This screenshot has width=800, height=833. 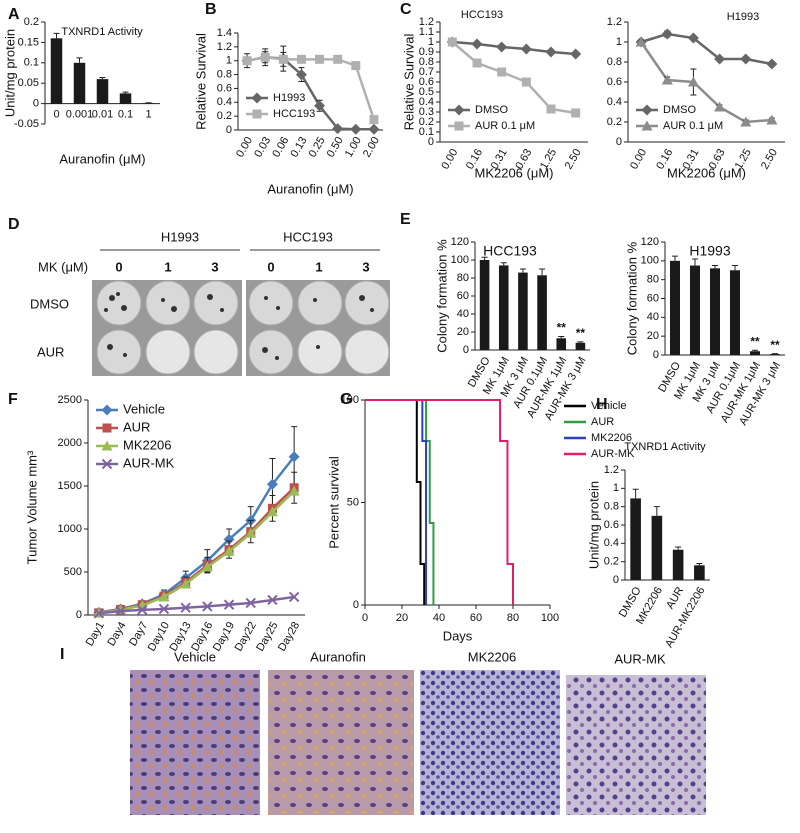 I want to click on y-tick-label: 0.9, so click(x=426, y=52).